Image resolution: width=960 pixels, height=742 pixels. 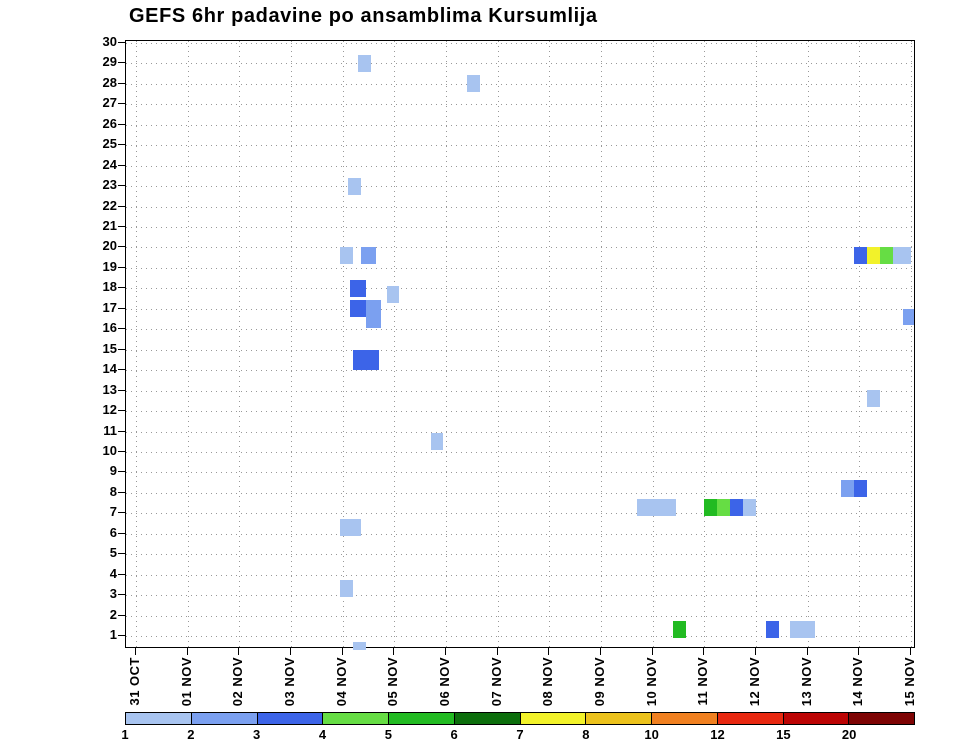 I want to click on y-tick-label: 6, so click(x=113, y=532).